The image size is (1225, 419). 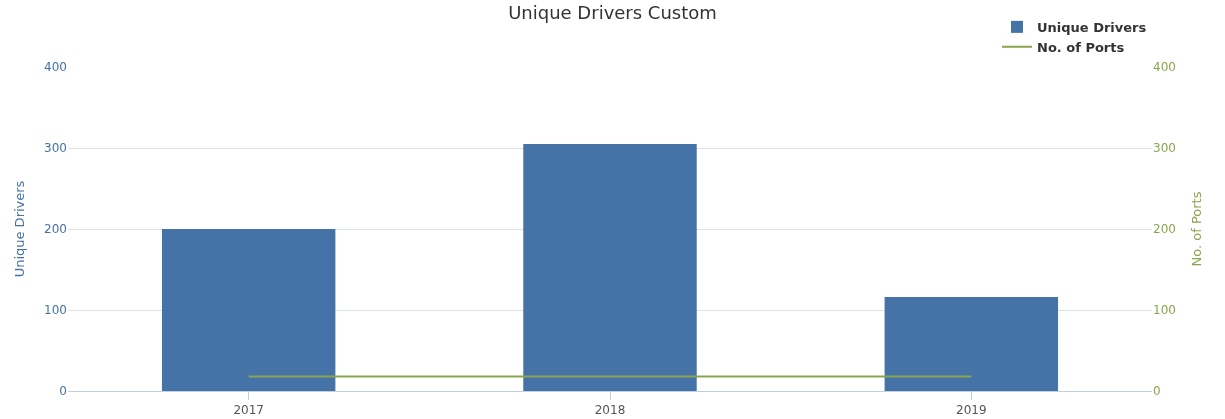 What do you see at coordinates (610, 410) in the screenshot?
I see `x-tick-label: 2018` at bounding box center [610, 410].